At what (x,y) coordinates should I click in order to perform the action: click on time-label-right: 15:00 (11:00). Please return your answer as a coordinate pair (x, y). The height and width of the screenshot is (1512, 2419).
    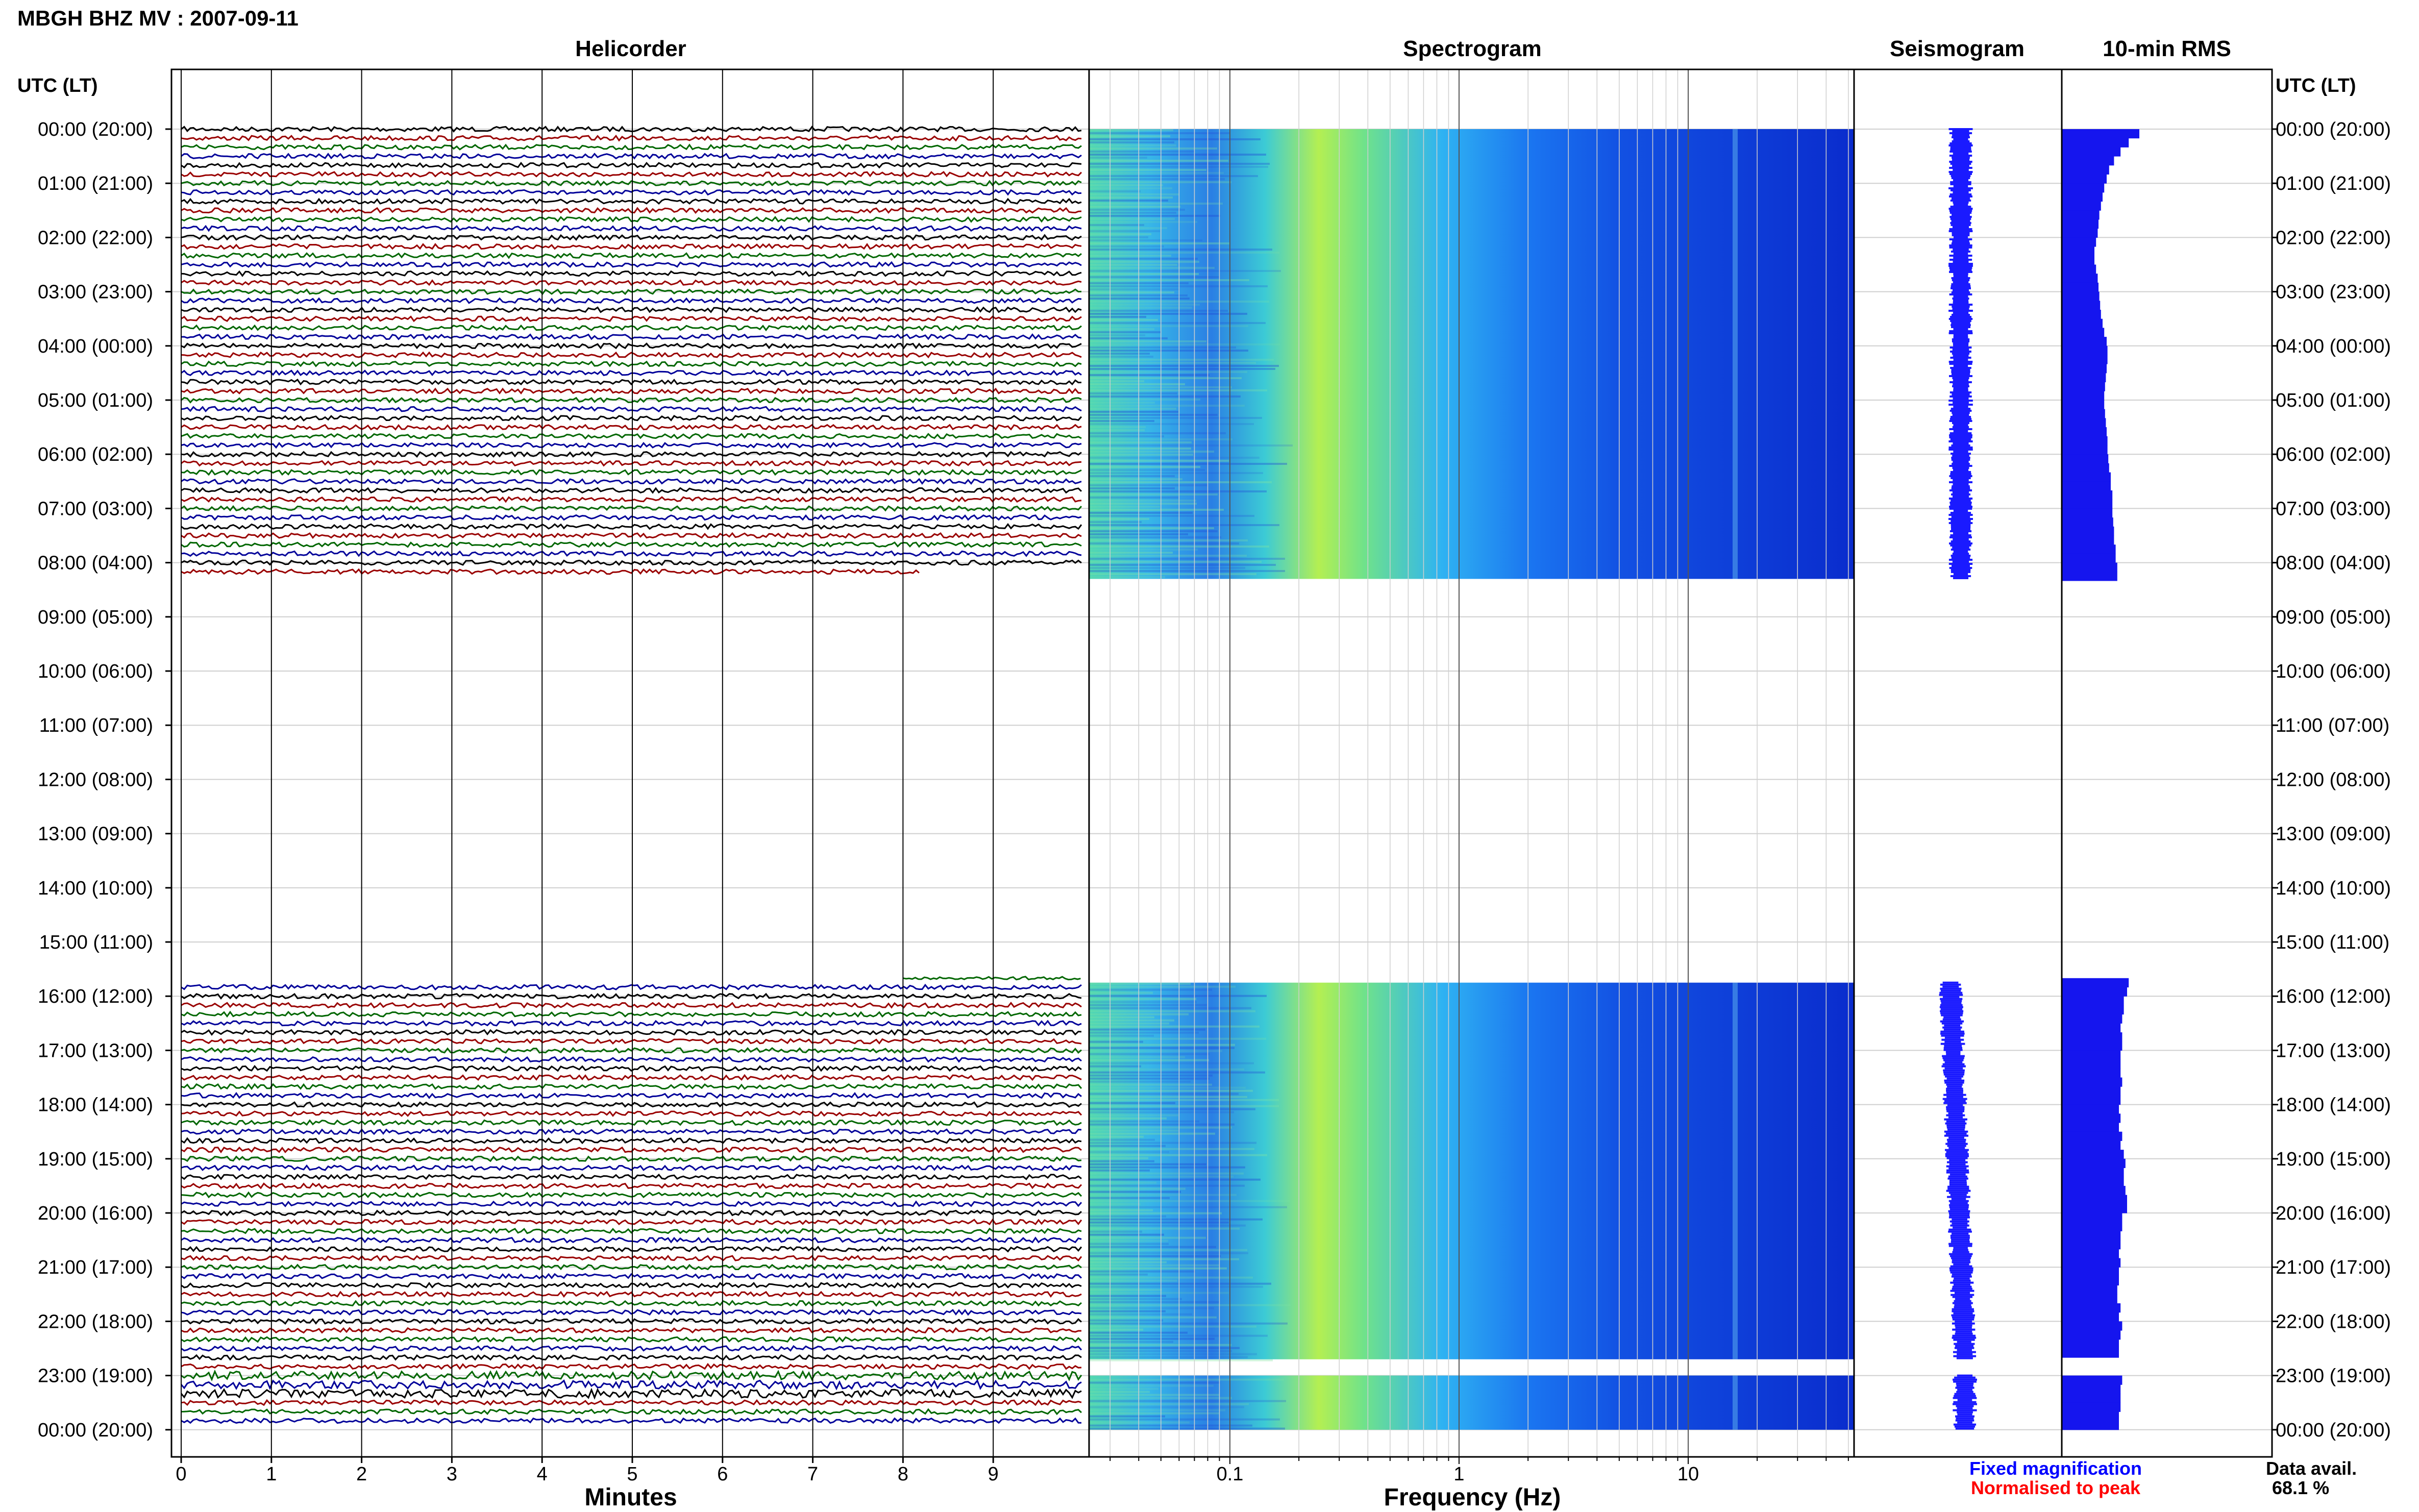
    Looking at the image, I should click on (2332, 942).